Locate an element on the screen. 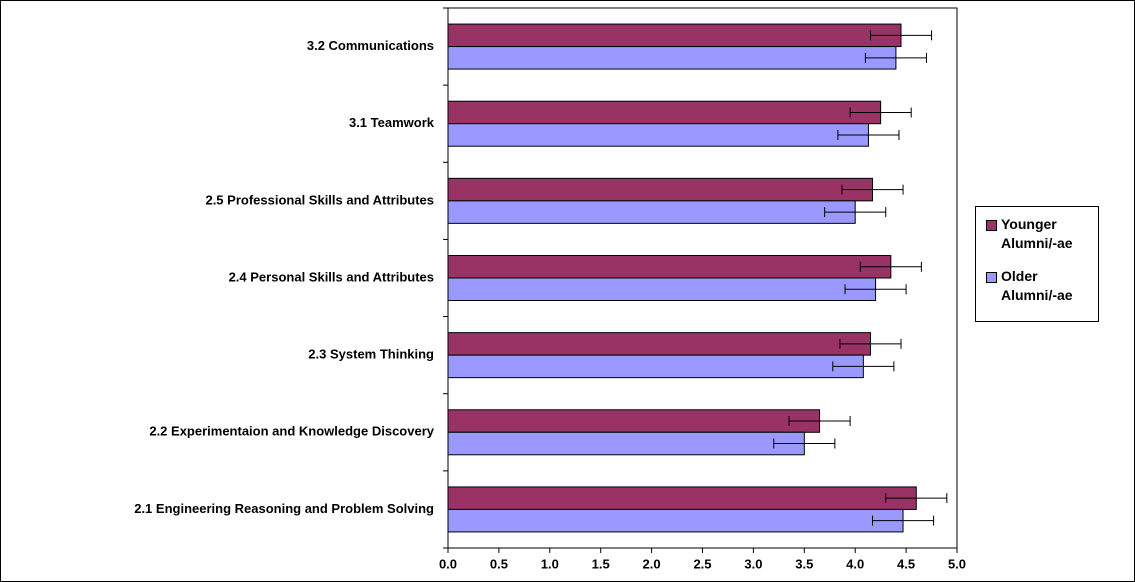 The width and height of the screenshot is (1135, 582). x-tick-label: 2.5 is located at coordinates (702, 563).